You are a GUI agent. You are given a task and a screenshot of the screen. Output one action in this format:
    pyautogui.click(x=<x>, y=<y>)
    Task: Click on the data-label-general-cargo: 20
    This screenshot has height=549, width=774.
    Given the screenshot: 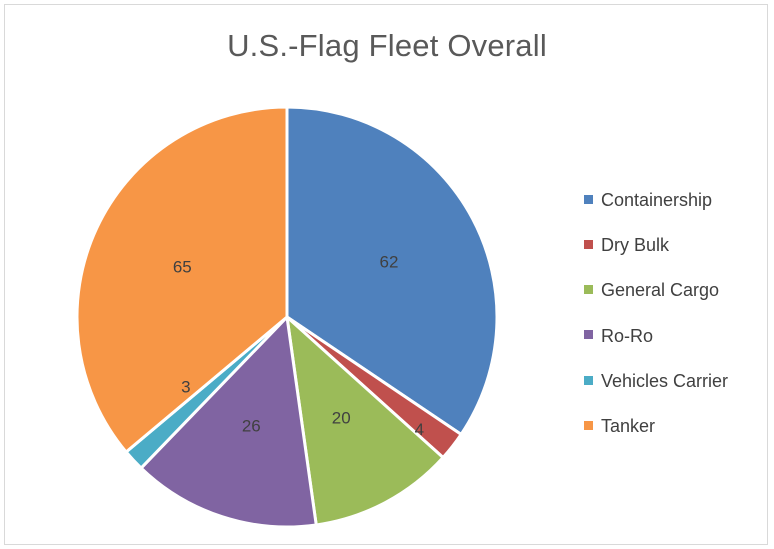 What is the action you would take?
    pyautogui.click(x=341, y=417)
    